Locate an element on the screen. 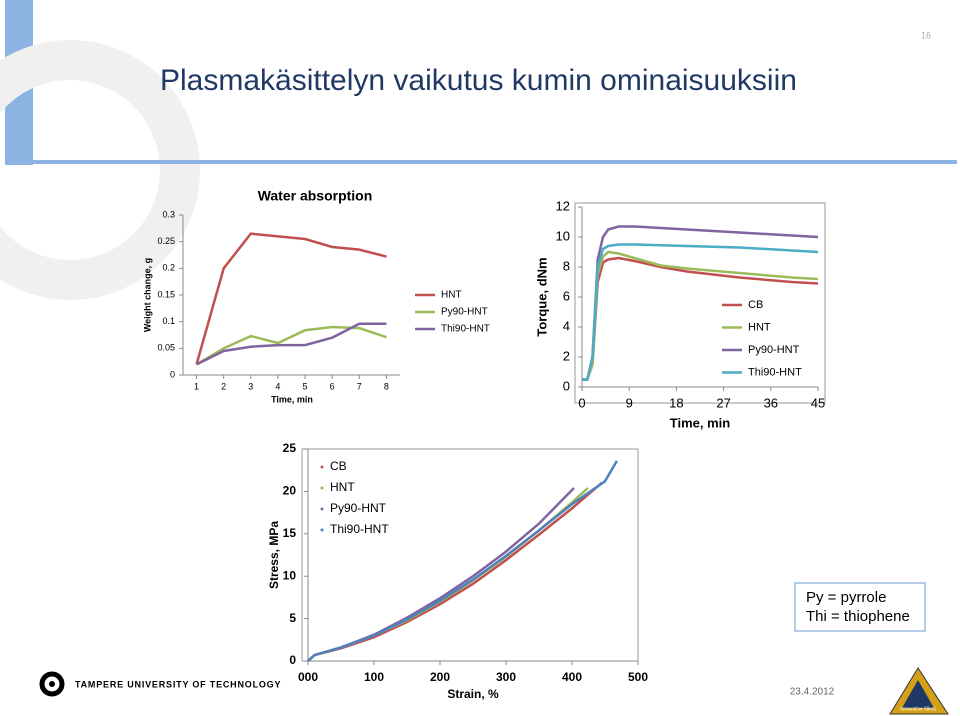 The width and height of the screenshot is (960, 716). x-tick-label: 500 is located at coordinates (638, 677).